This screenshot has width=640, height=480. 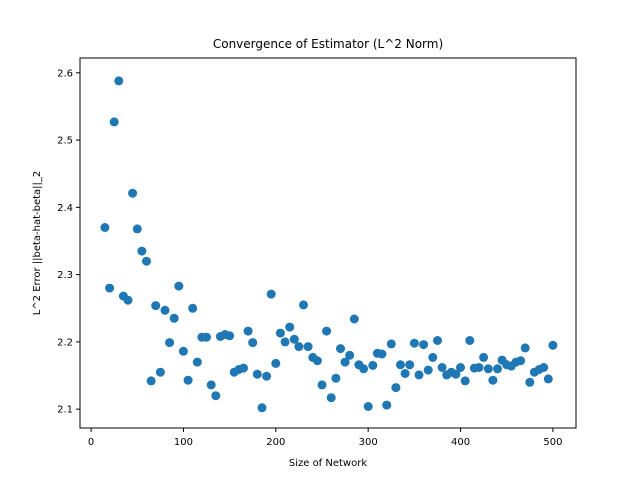 I want to click on y-tick-label: 2.3, so click(x=65, y=275).